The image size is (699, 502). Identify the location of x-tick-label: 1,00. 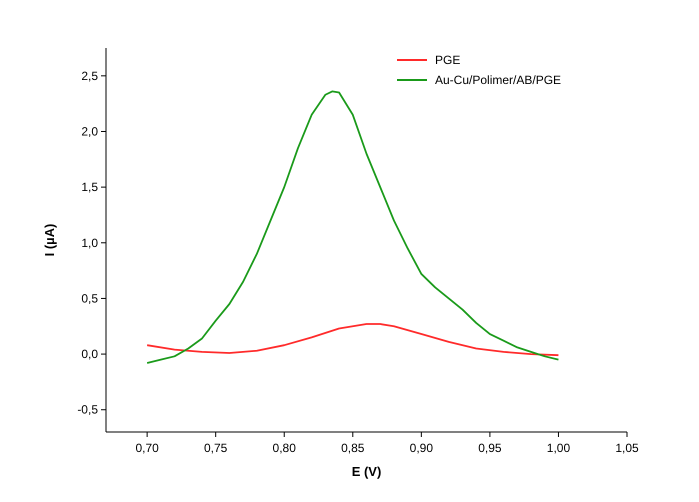
(558, 448).